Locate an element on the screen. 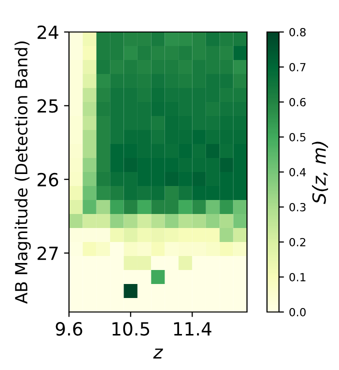 This screenshot has height=370, width=339. x-tick-label: 9.6 is located at coordinates (69, 329).